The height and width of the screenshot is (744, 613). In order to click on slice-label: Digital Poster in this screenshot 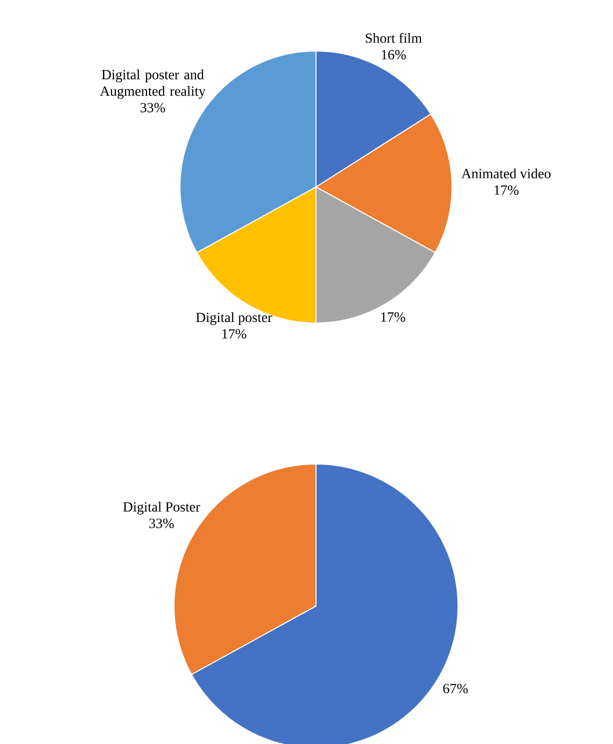, I will do `click(161, 508)`.